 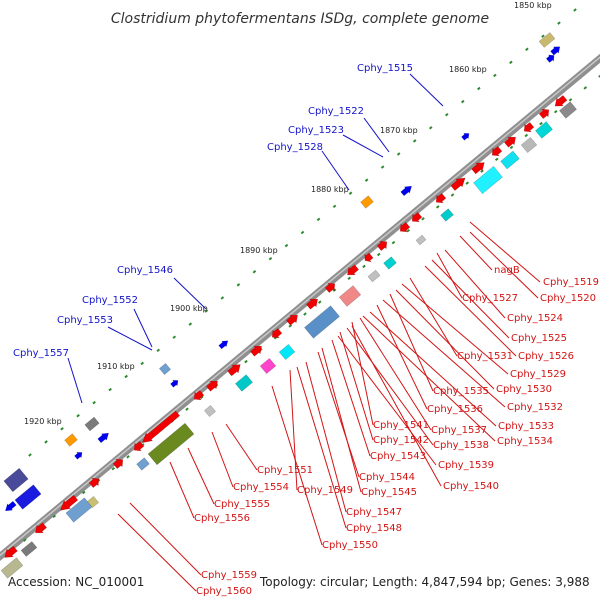 I want to click on gene-label: Cphy_1549, so click(x=325, y=490).